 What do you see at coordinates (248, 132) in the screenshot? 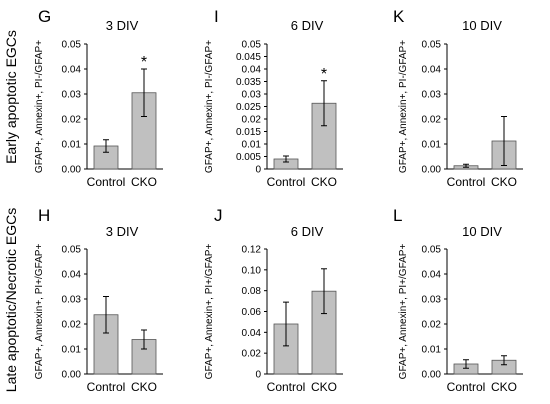
I see `y-tick-label: 0.015` at bounding box center [248, 132].